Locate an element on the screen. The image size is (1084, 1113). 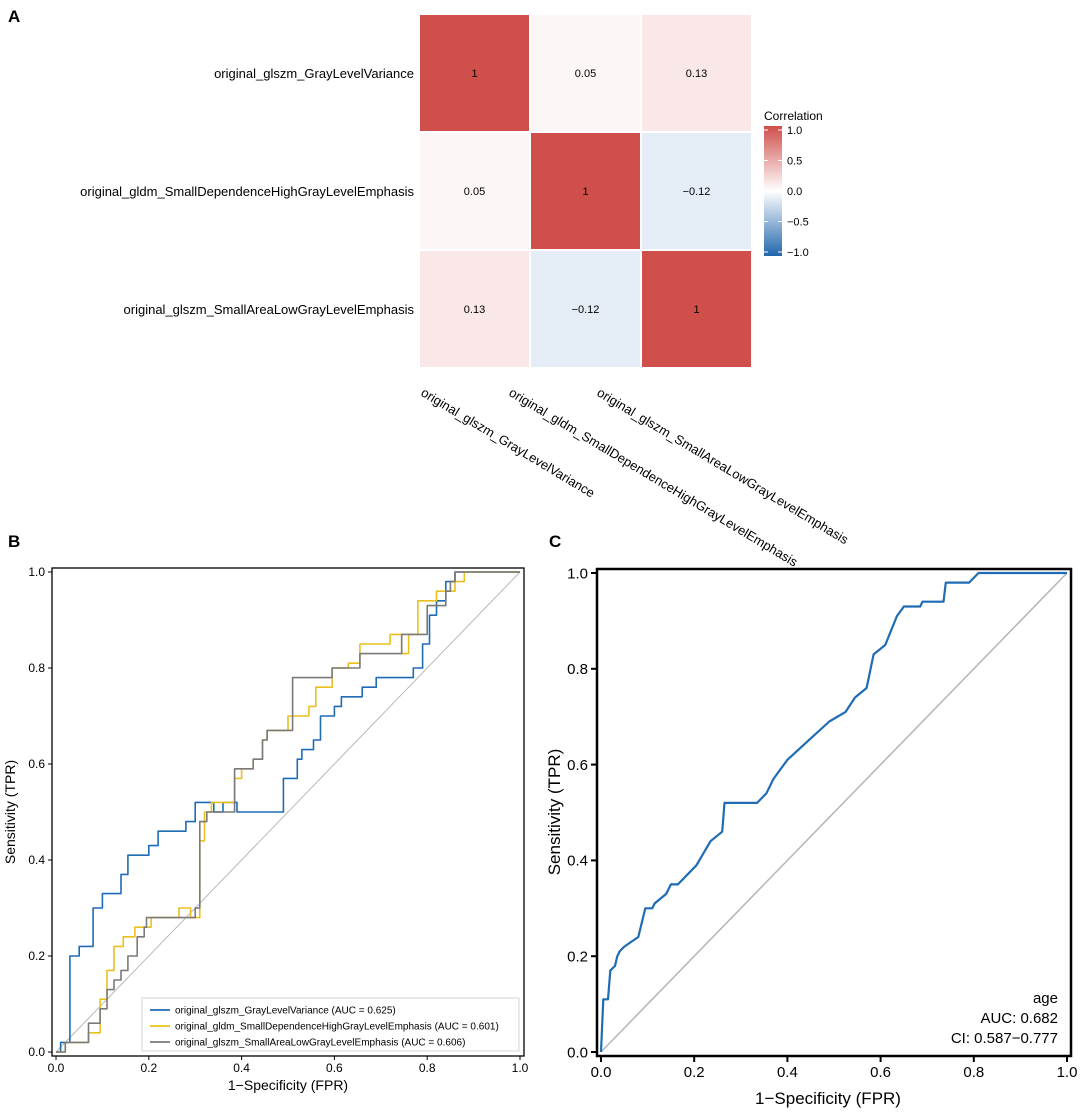
colorbar-tick-label-0: 1.0 is located at coordinates (794, 131).